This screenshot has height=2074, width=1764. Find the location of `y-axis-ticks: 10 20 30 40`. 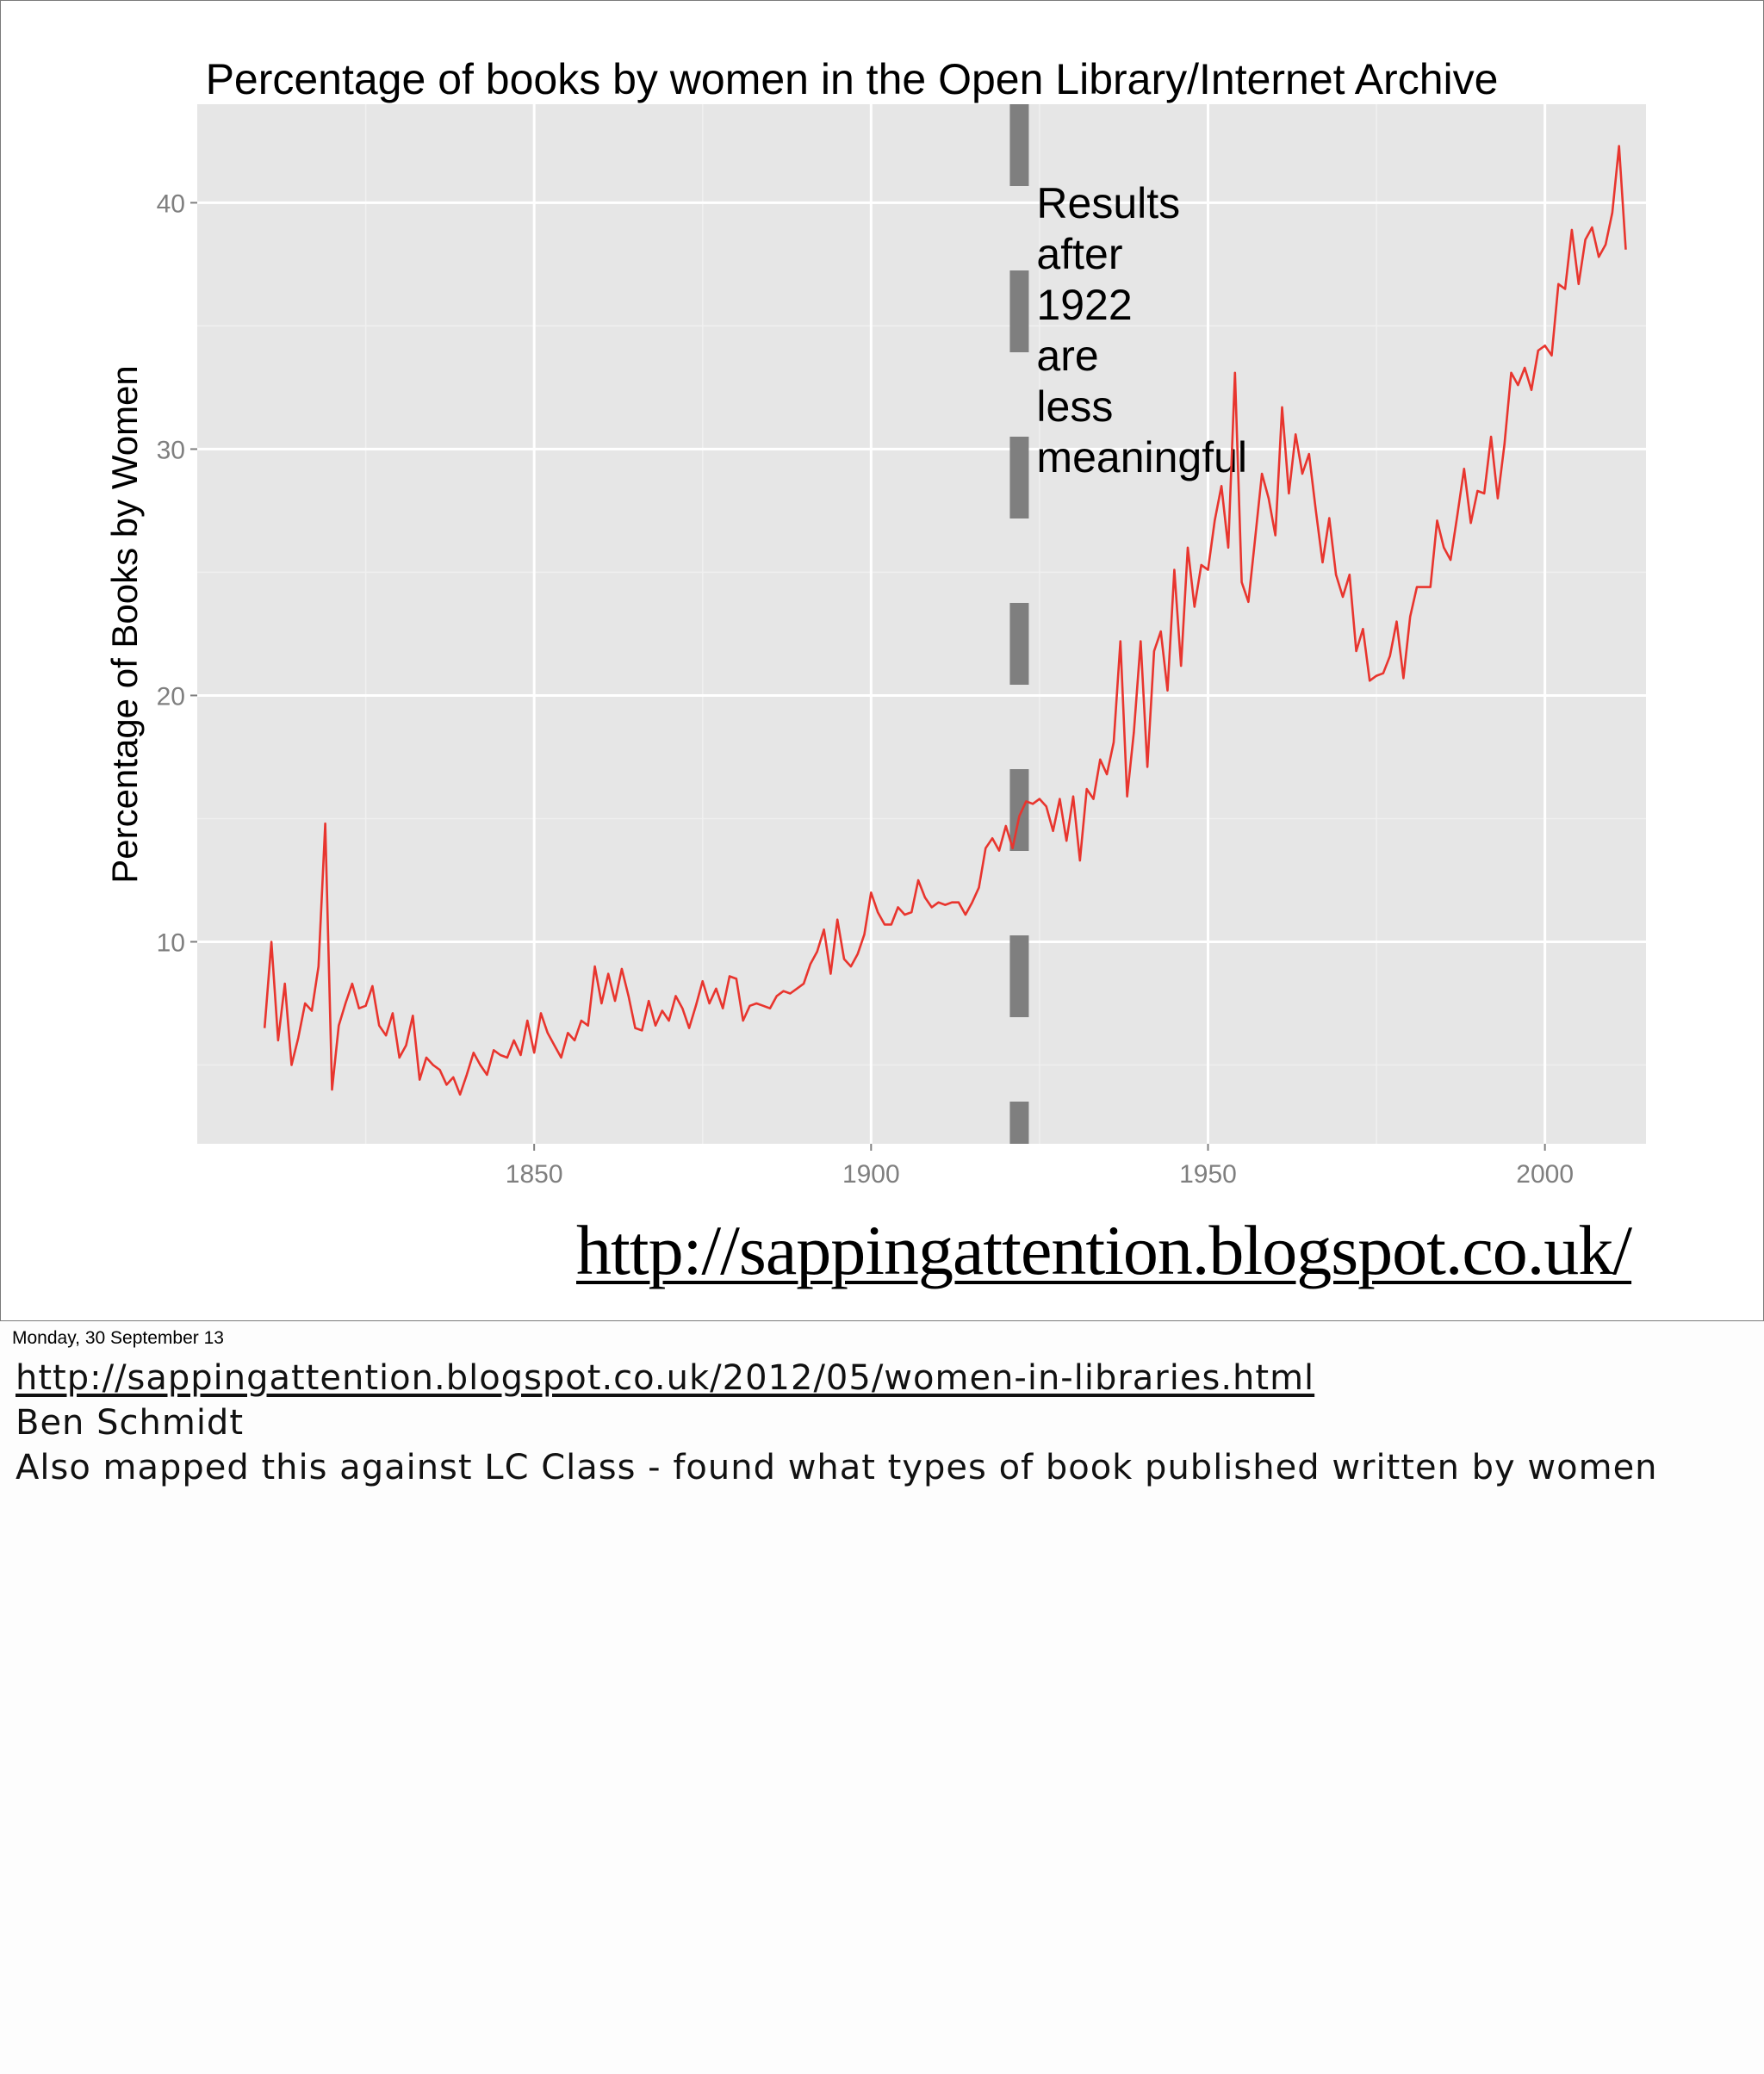

y-axis-ticks: 10 20 30 40 is located at coordinates (177, 573).